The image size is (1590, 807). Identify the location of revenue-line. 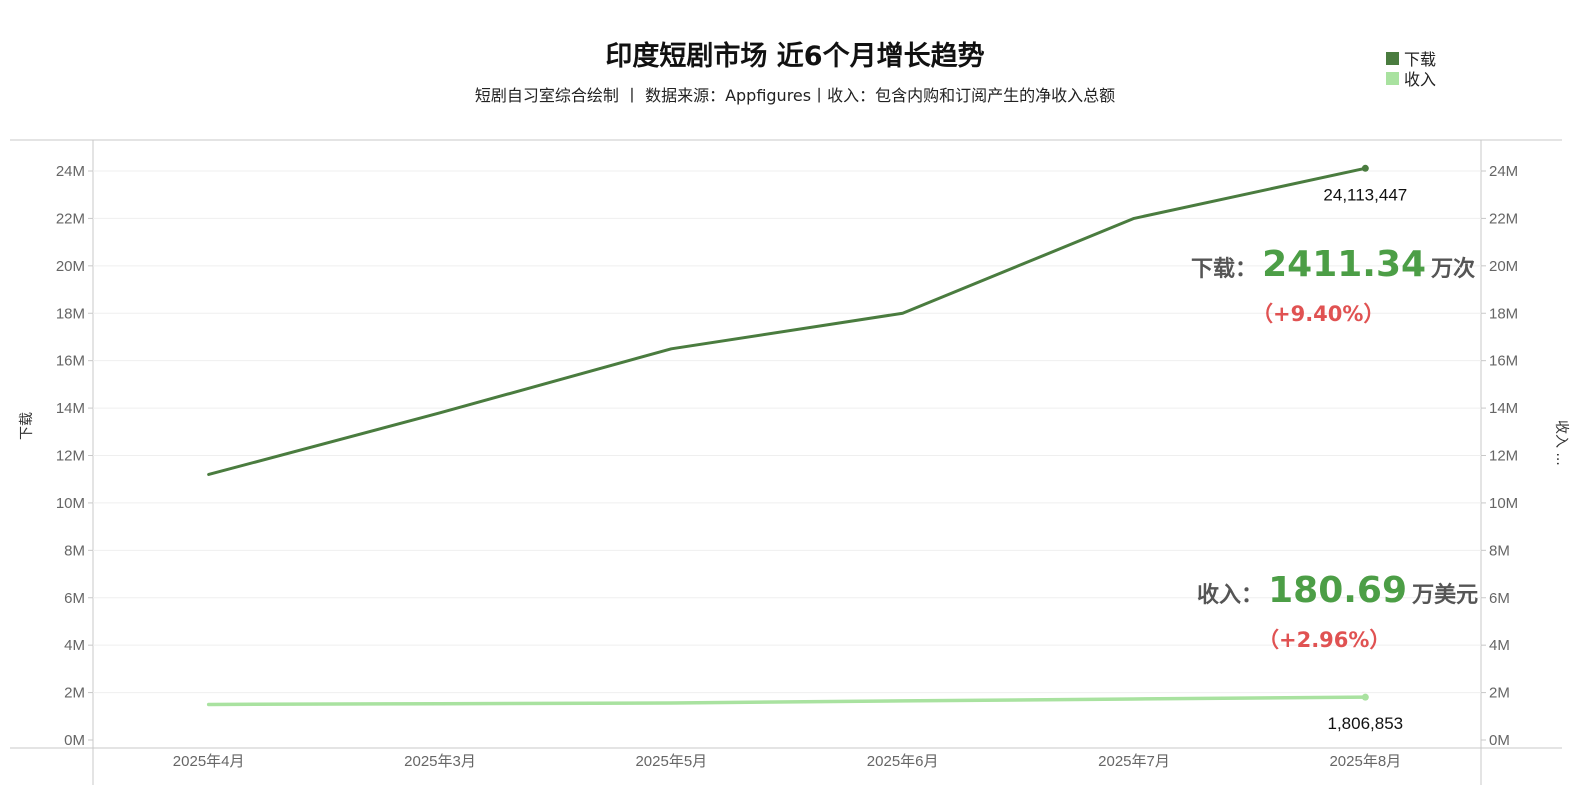
(787, 701).